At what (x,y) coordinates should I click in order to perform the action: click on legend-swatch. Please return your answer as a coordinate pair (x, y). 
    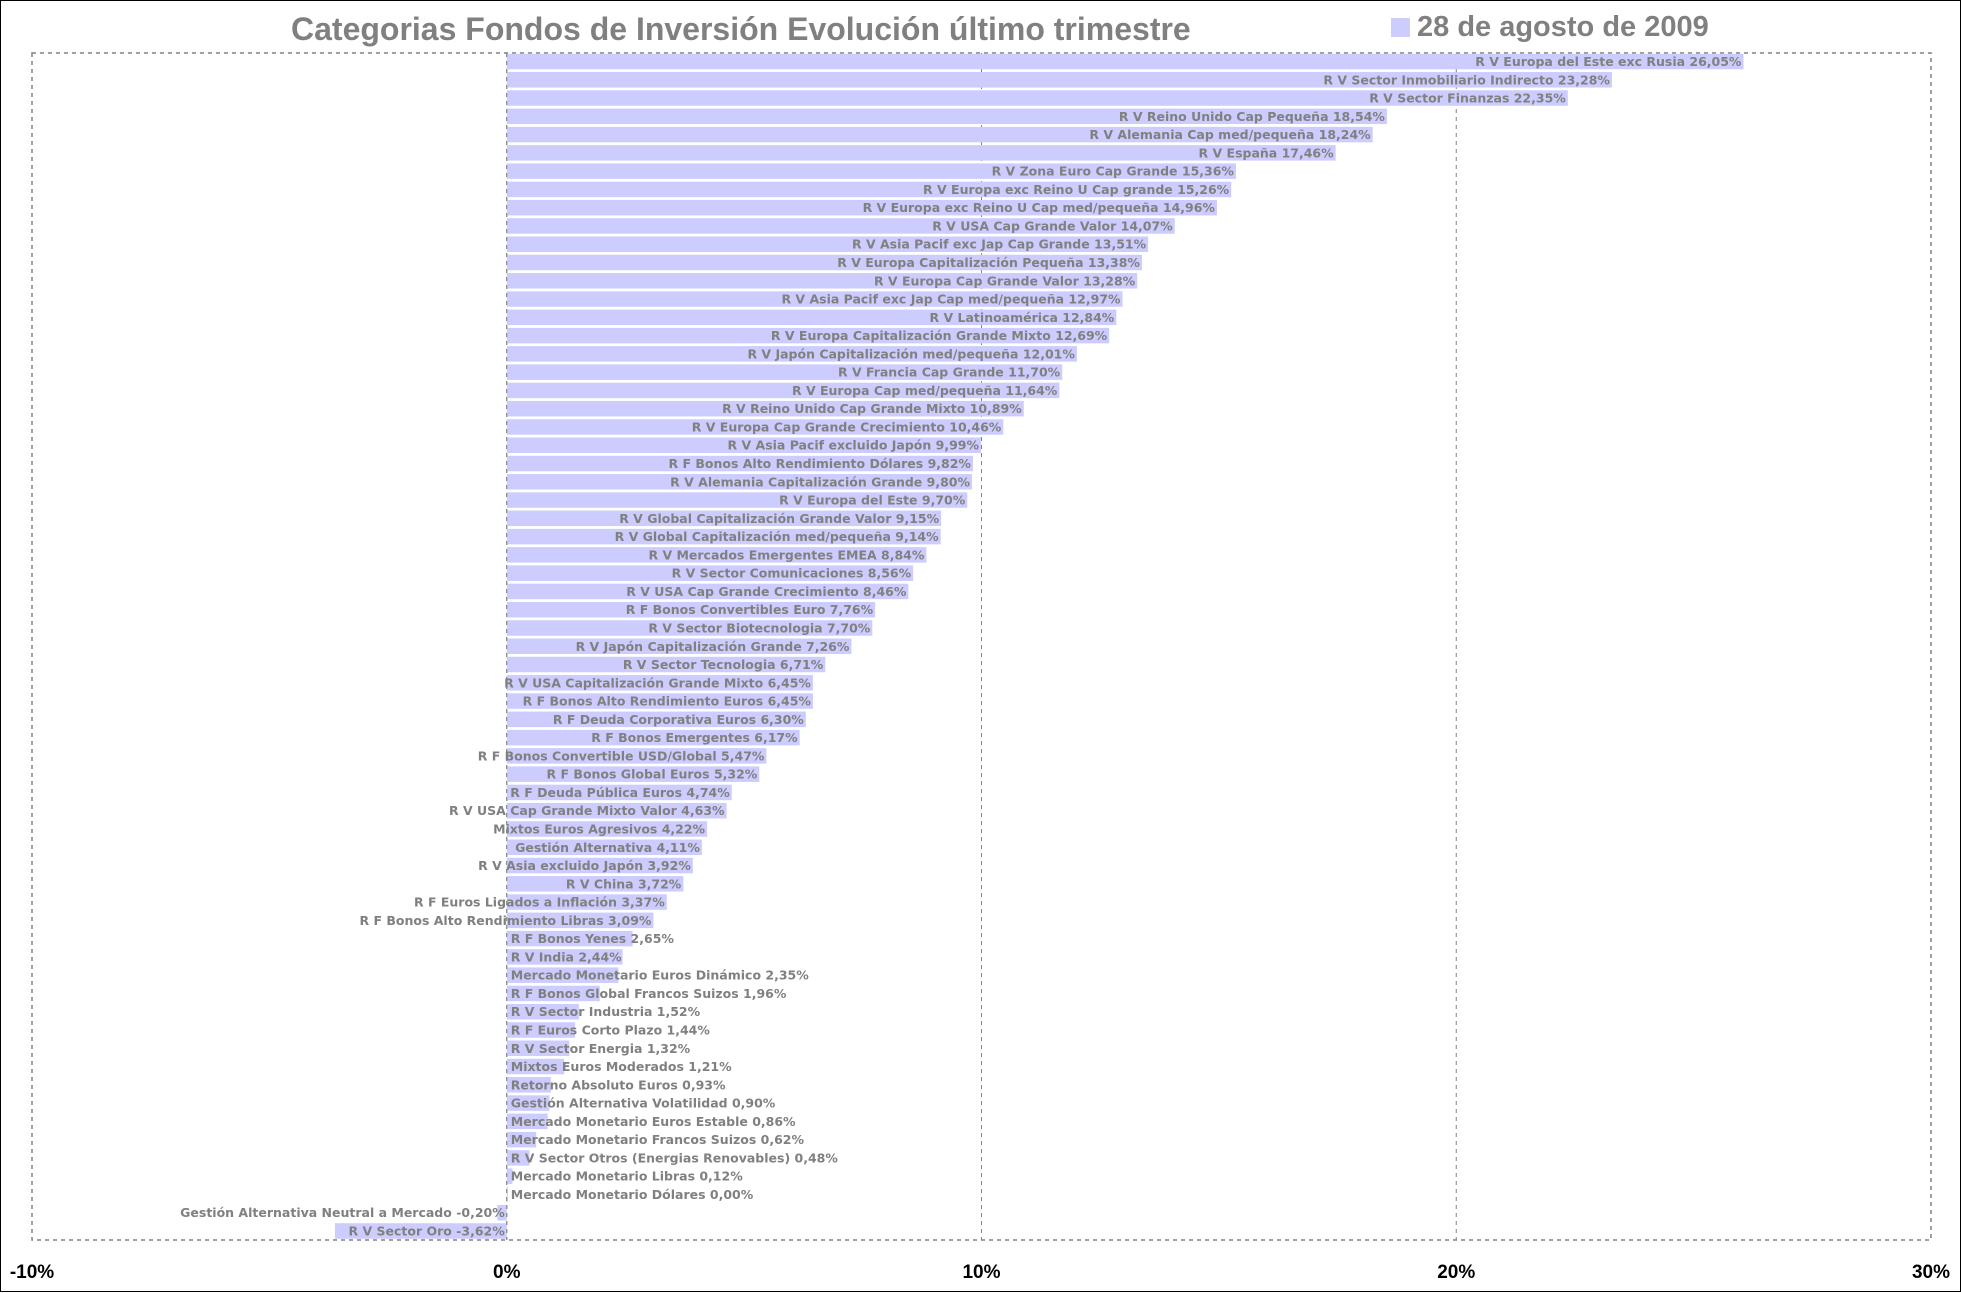
    Looking at the image, I should click on (1400, 27).